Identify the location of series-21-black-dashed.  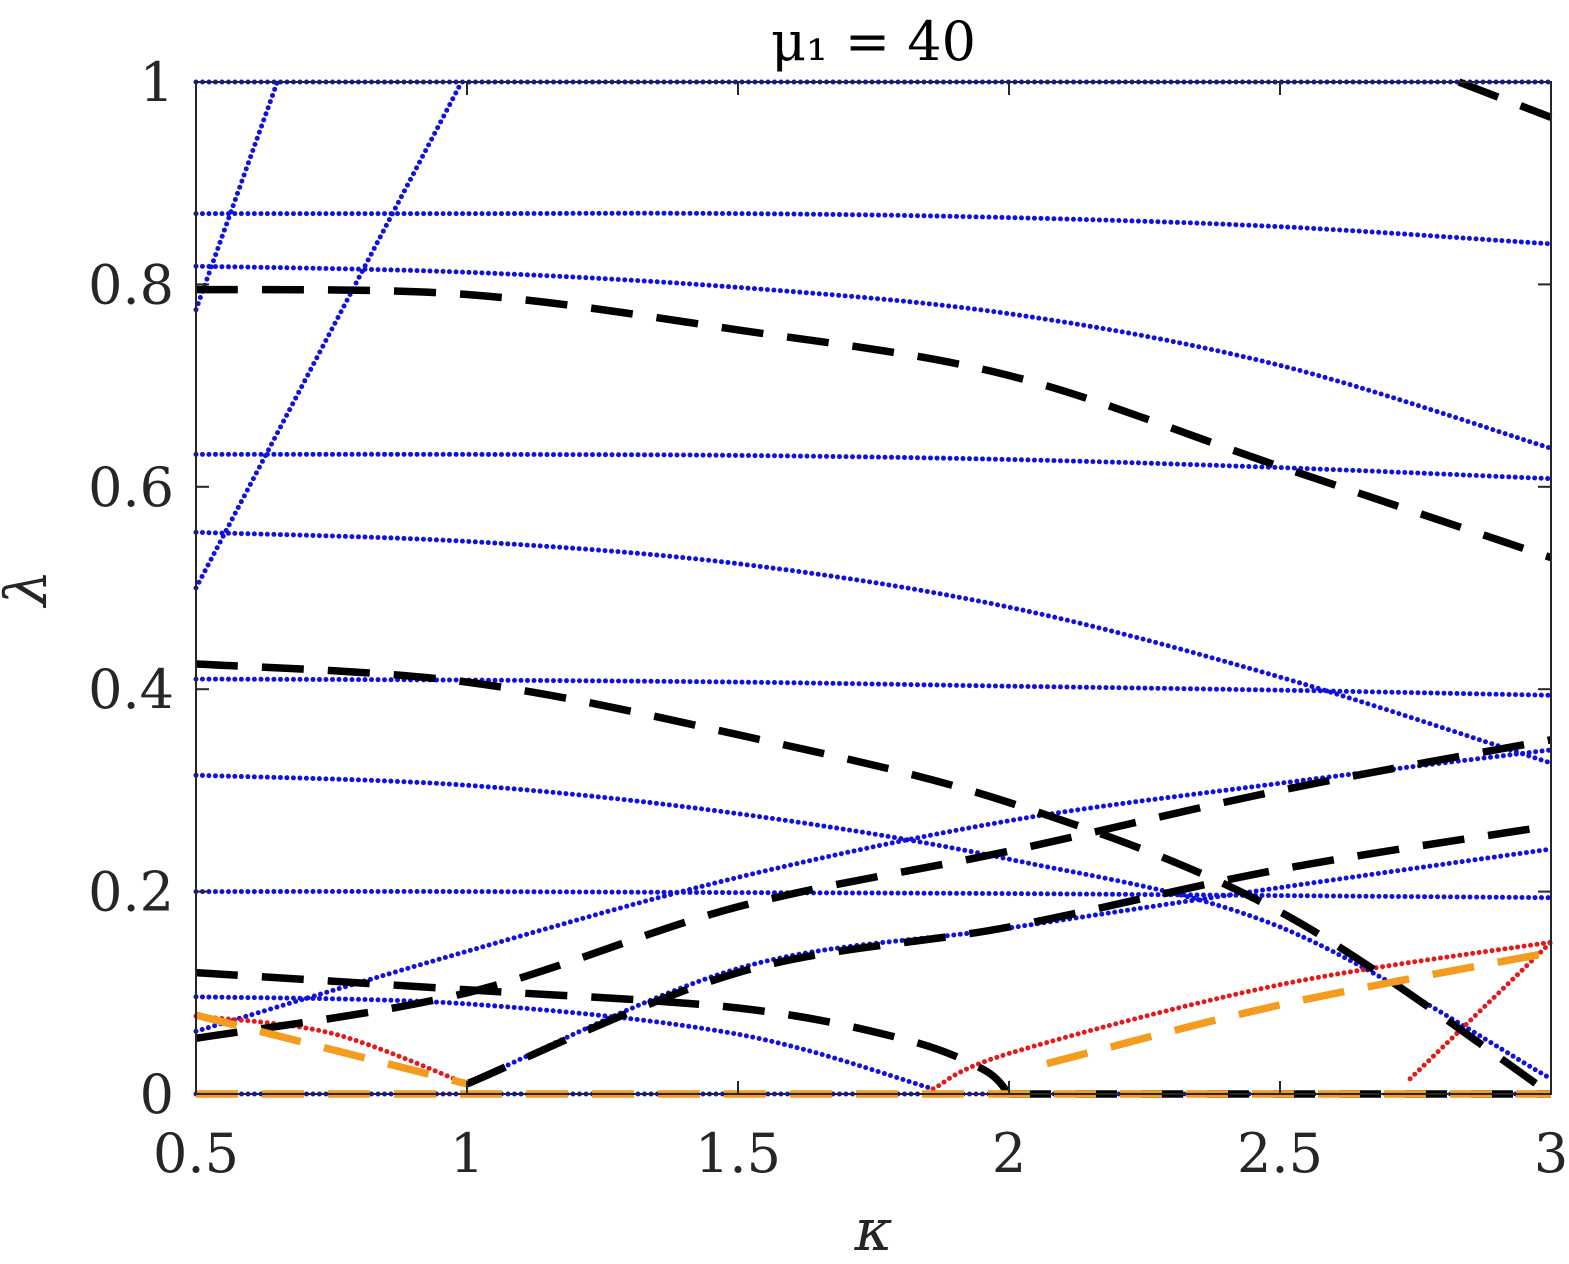
(1008, 955).